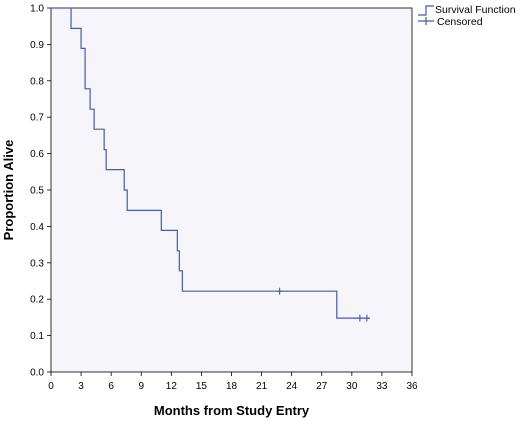 This screenshot has width=520, height=421. Describe the element at coordinates (37, 45) in the screenshot. I see `y-tick-label: 0.9` at that location.